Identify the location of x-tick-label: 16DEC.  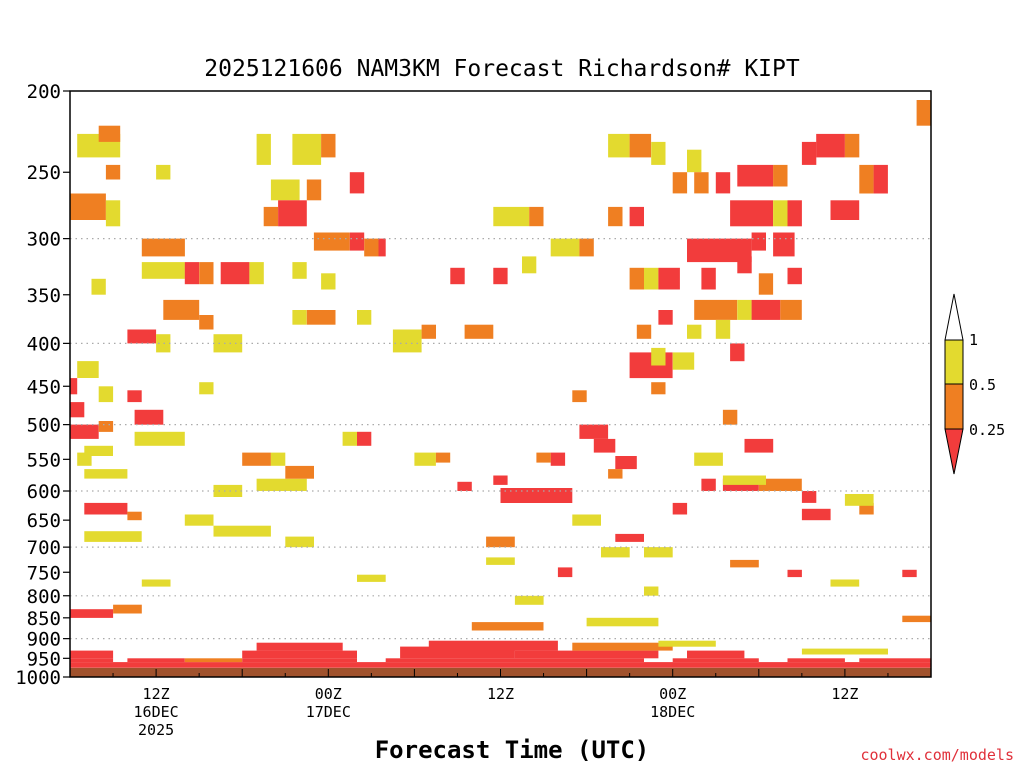
(156, 712).